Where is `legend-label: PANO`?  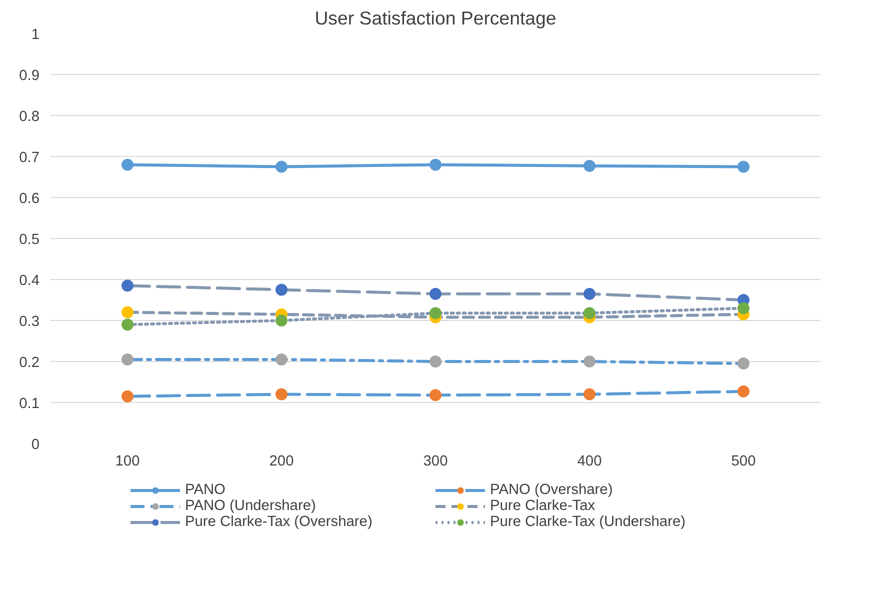
legend-label: PANO is located at coordinates (205, 490).